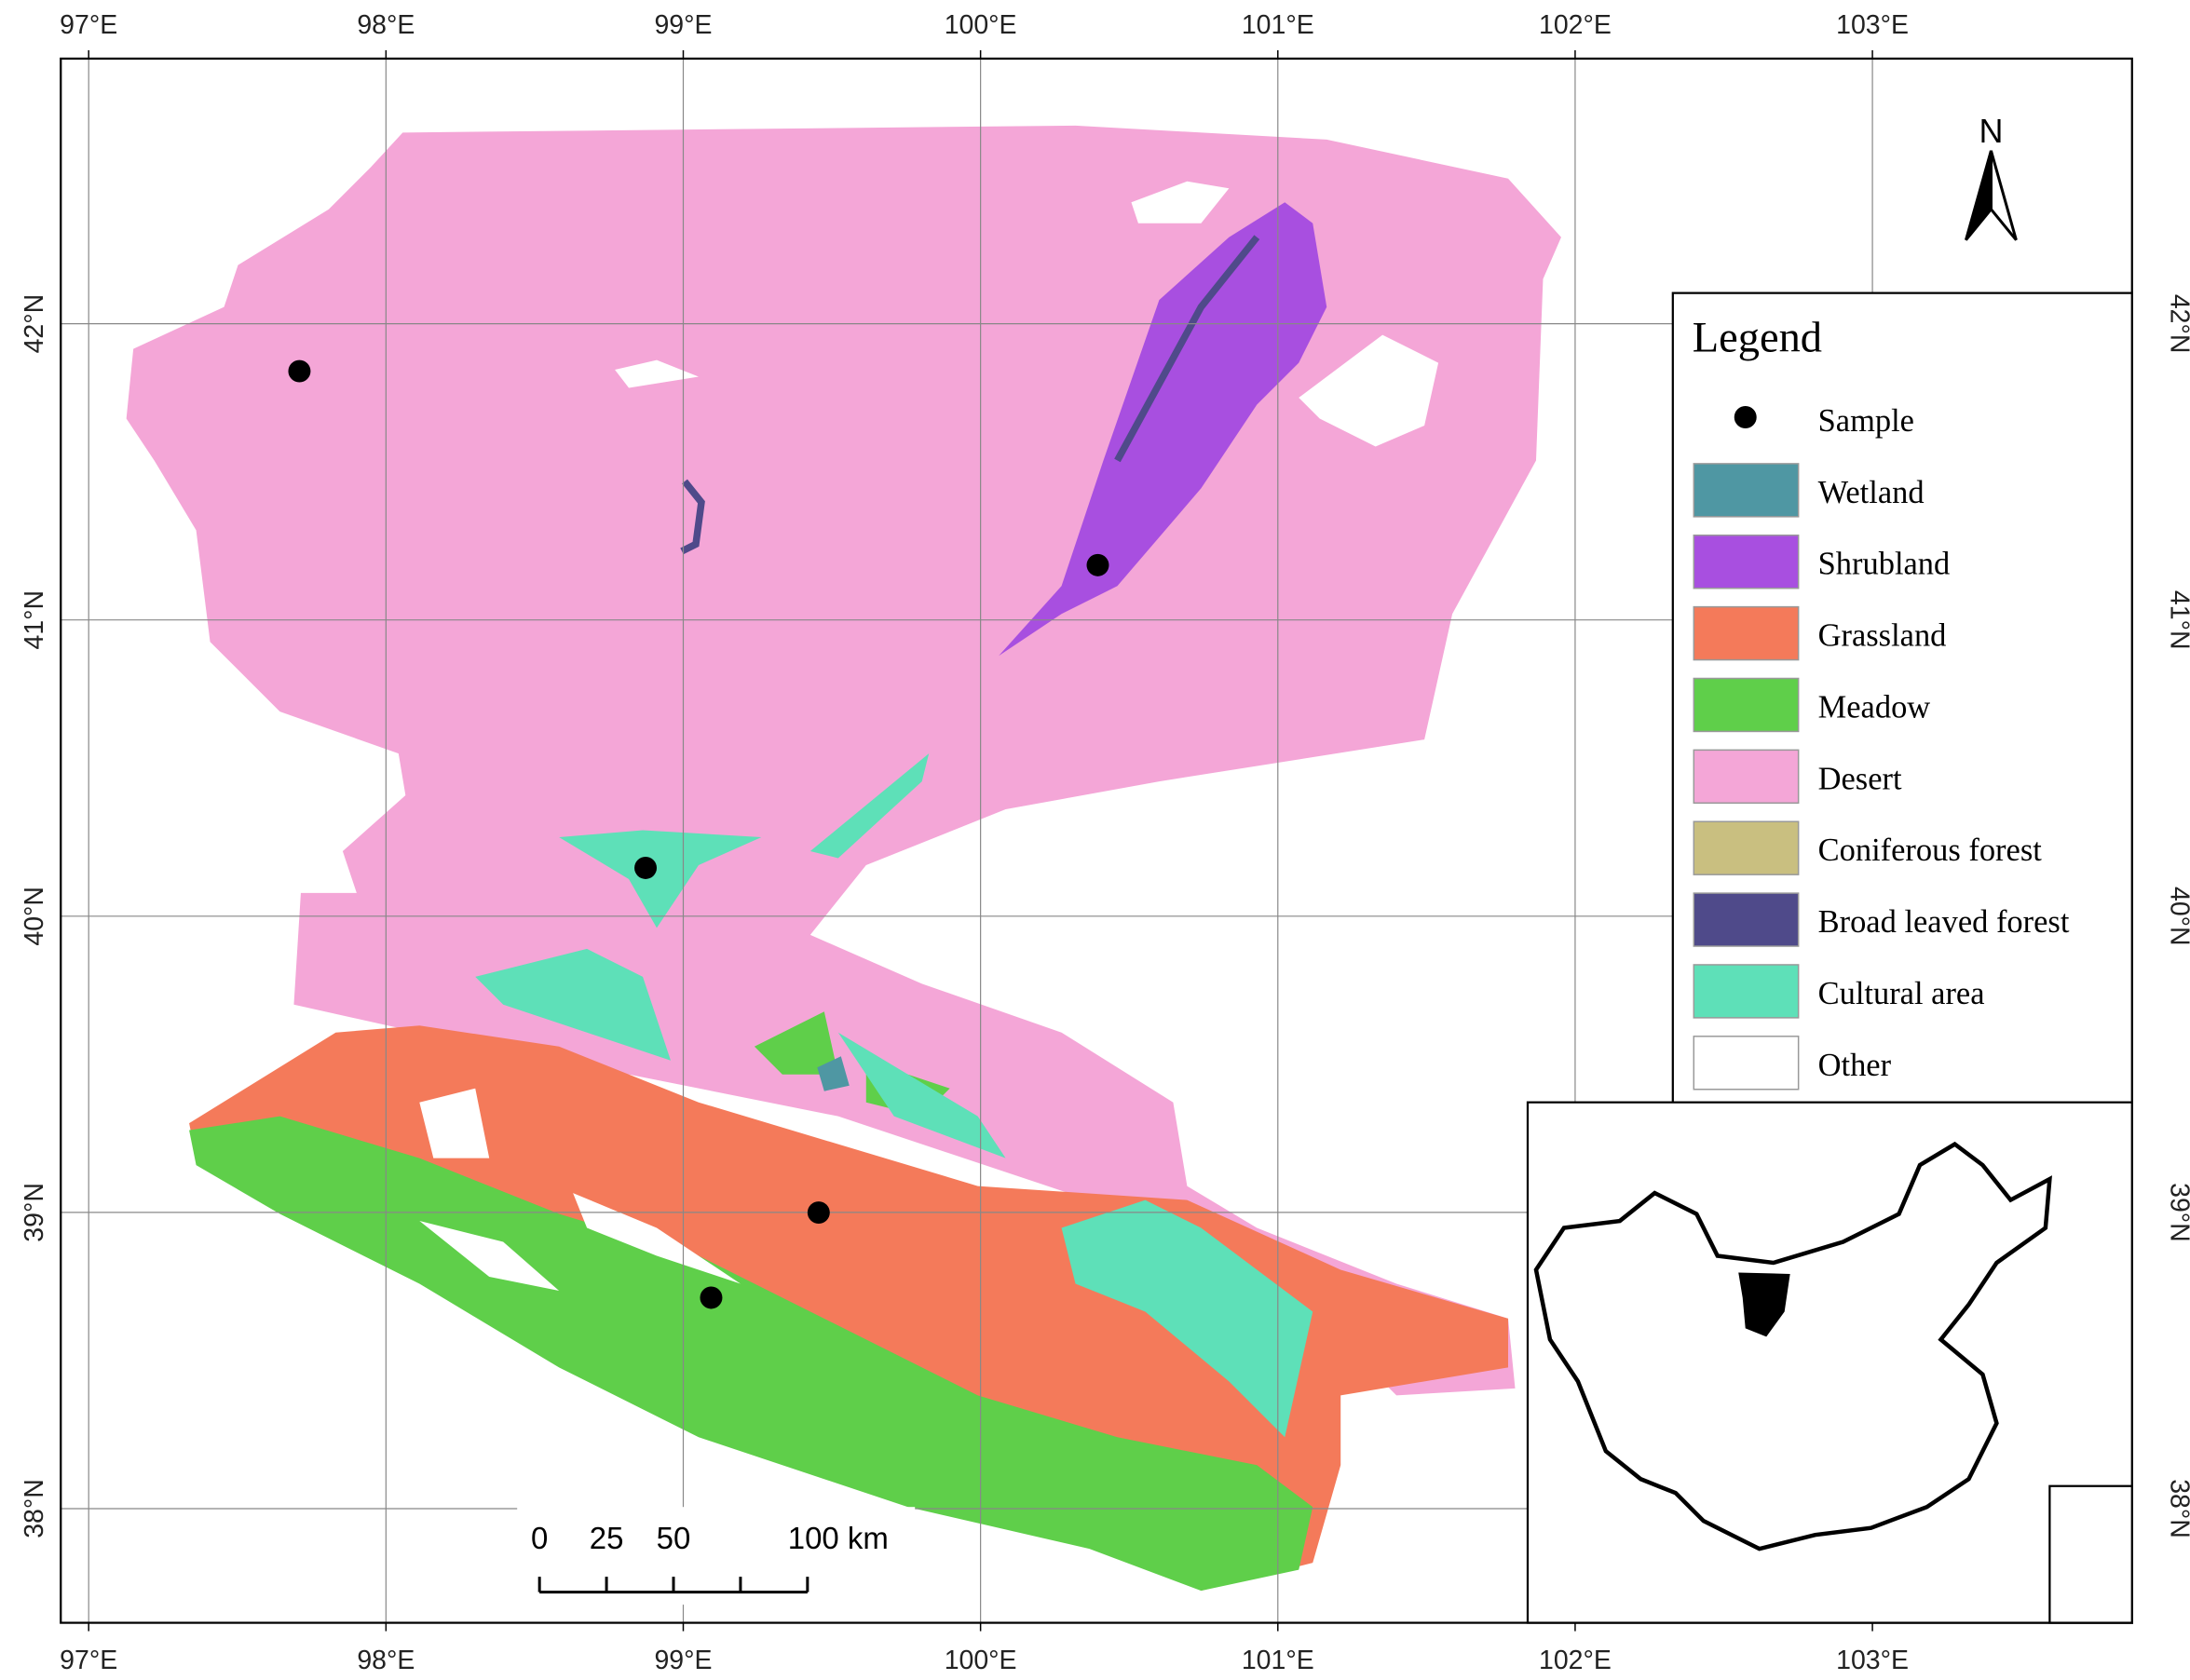 This screenshot has width=2190, height=1680. Describe the element at coordinates (838, 1538) in the screenshot. I see `scale-label: 100 km` at that location.